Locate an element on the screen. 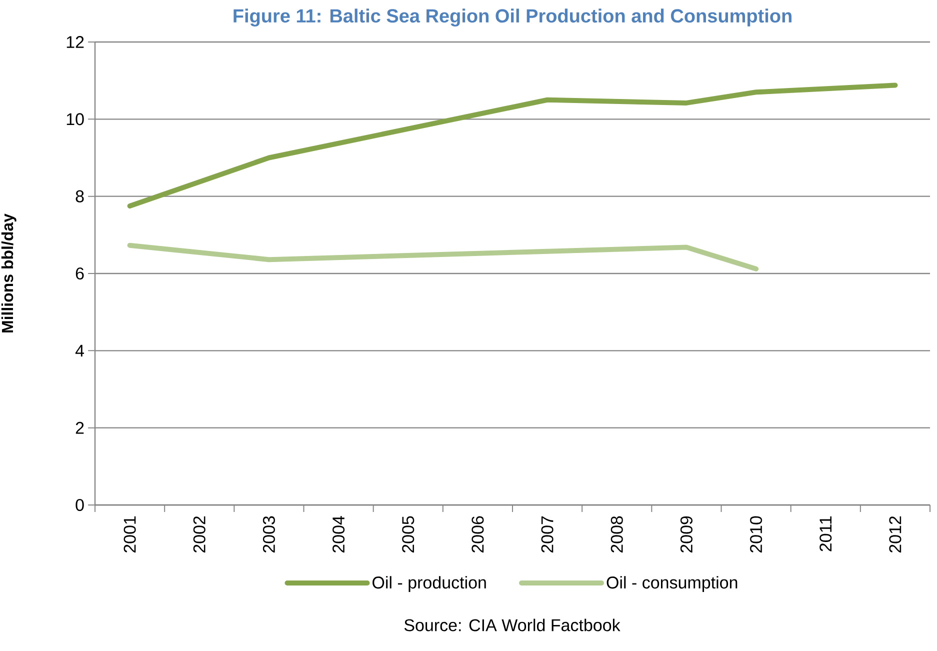  x-tick-label: 2007 is located at coordinates (547, 534).